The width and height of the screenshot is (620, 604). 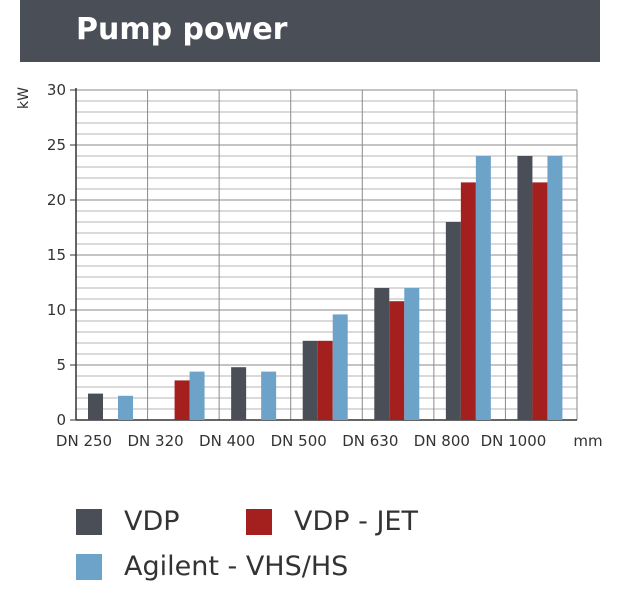 What do you see at coordinates (587, 441) in the screenshot?
I see `x-axis-label: mm` at bounding box center [587, 441].